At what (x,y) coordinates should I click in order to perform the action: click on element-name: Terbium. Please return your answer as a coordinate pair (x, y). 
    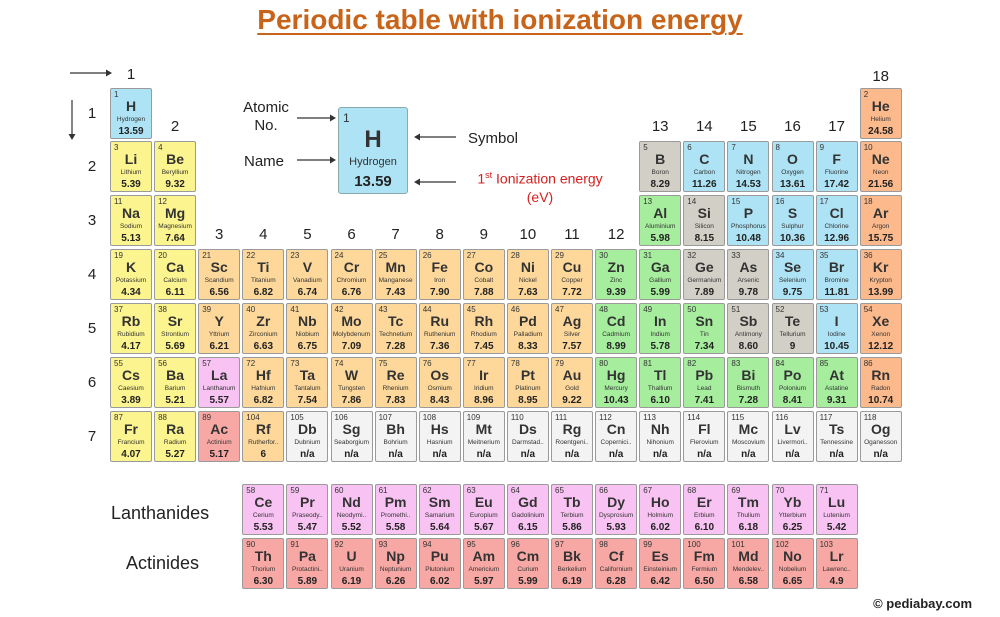
    Looking at the image, I should click on (572, 515).